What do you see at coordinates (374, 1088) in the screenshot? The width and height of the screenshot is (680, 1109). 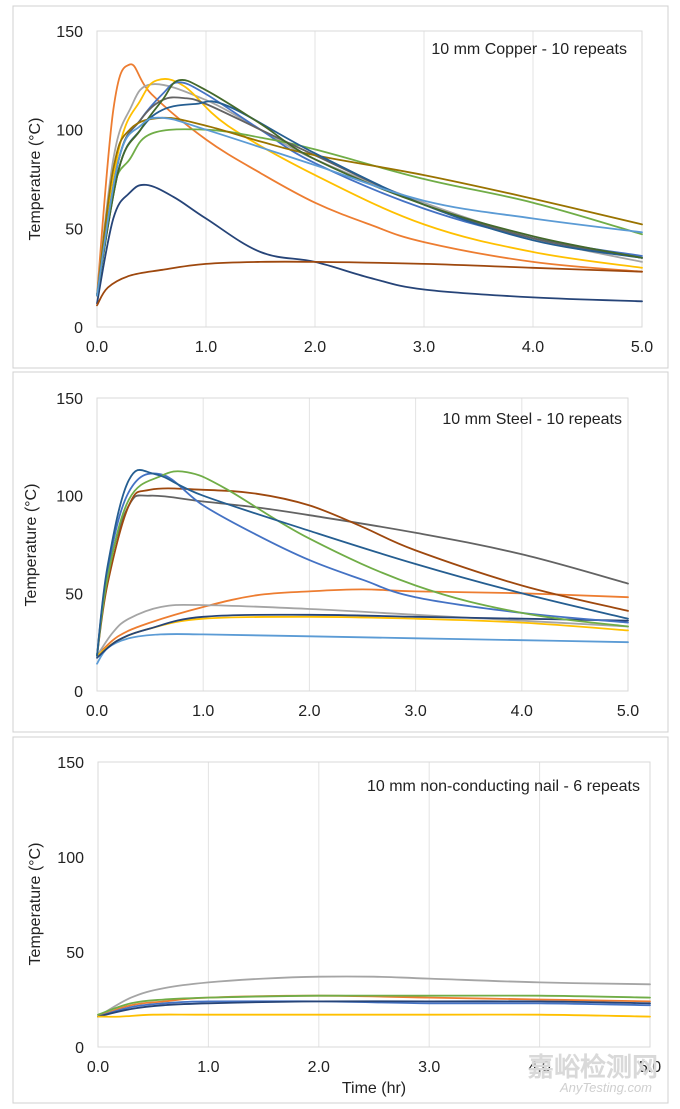 I see `x-axis-label: Time (hr)` at bounding box center [374, 1088].